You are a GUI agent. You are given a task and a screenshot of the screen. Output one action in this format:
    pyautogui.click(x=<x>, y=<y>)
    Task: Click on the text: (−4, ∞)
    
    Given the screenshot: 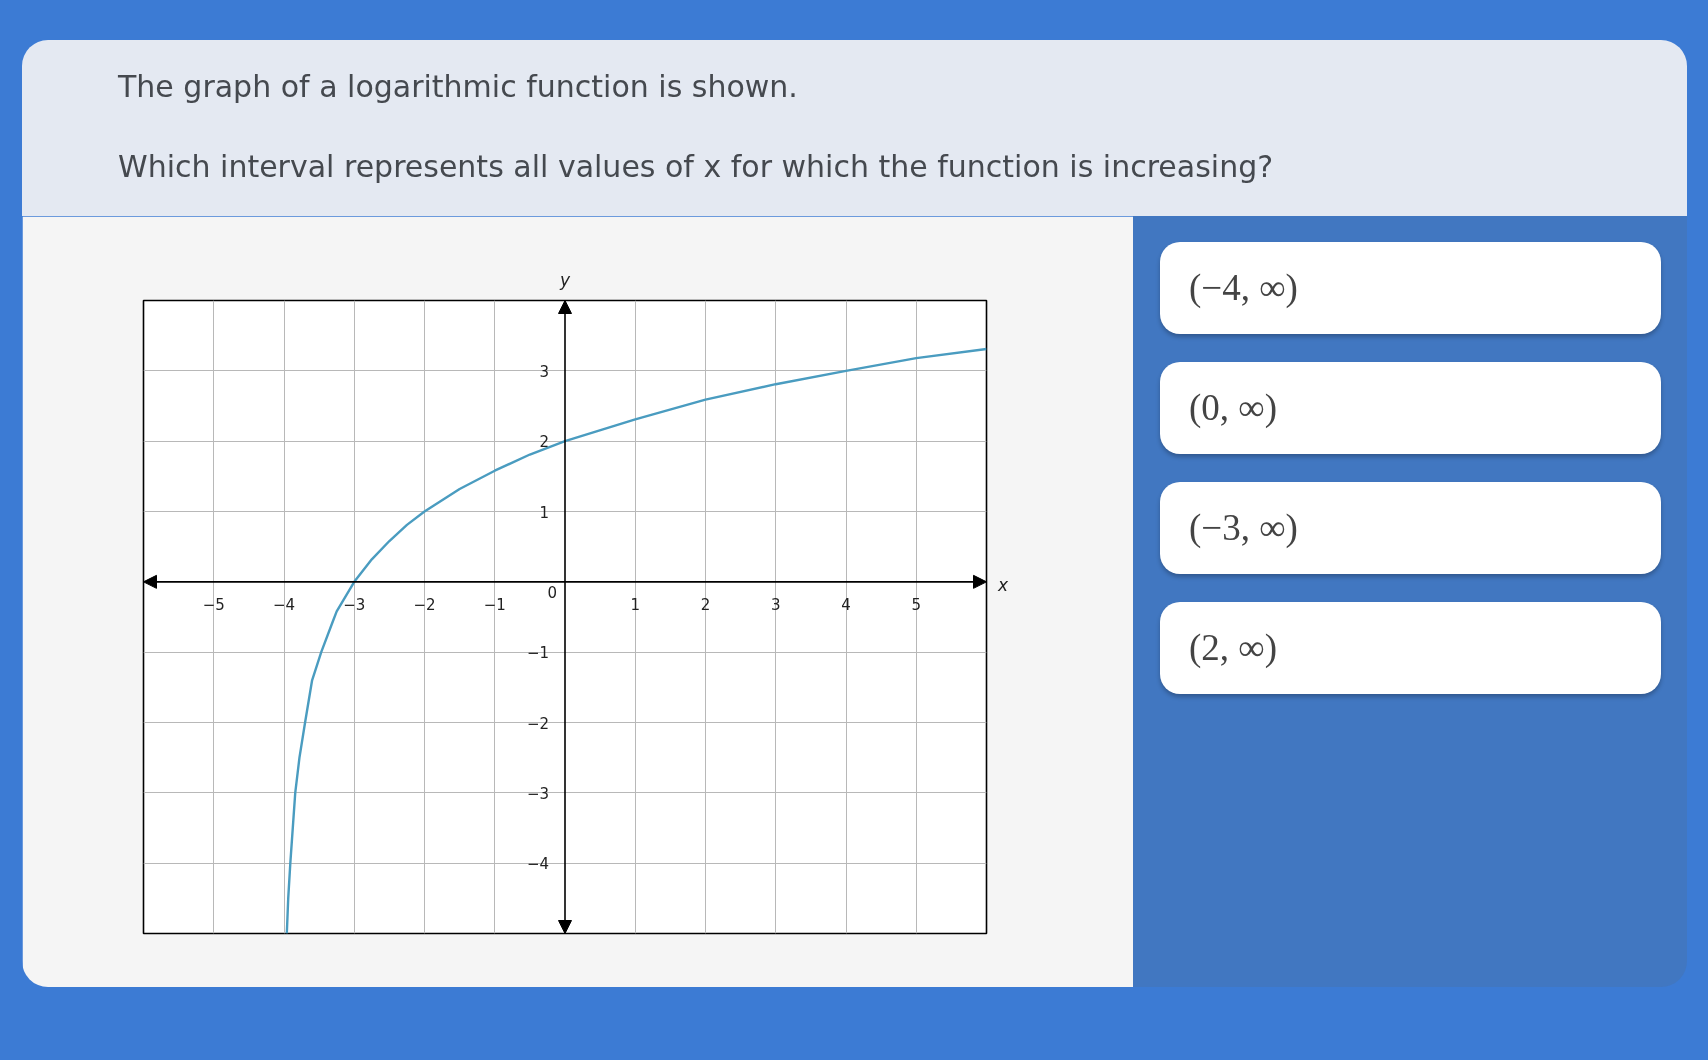 What is the action you would take?
    pyautogui.click(x=1410, y=288)
    